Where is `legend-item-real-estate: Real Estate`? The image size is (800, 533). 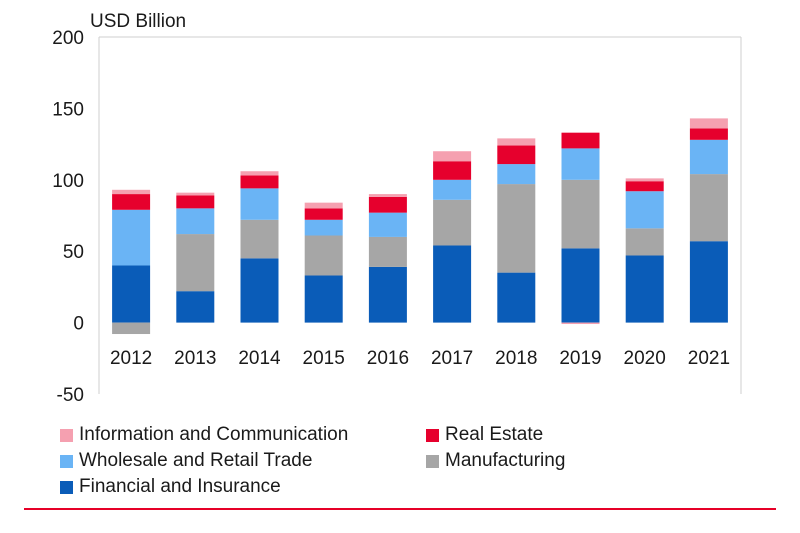
legend-item-real-estate: Real Estate is located at coordinates (484, 435).